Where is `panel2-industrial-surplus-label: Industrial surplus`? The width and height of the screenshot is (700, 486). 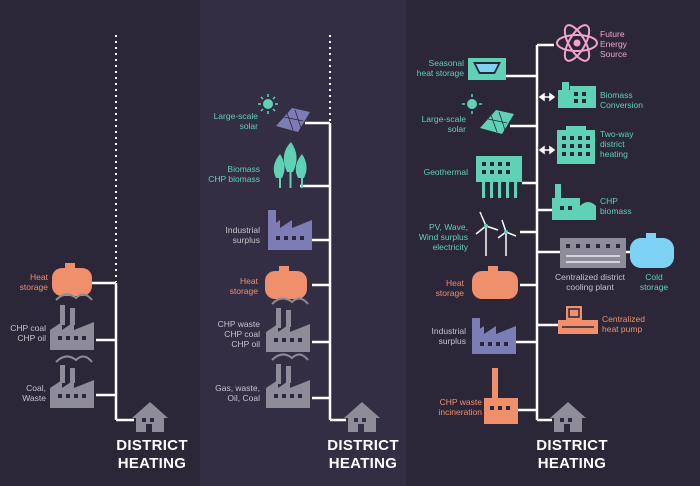 panel2-industrial-surplus-label: Industrial surplus is located at coordinates (243, 235).